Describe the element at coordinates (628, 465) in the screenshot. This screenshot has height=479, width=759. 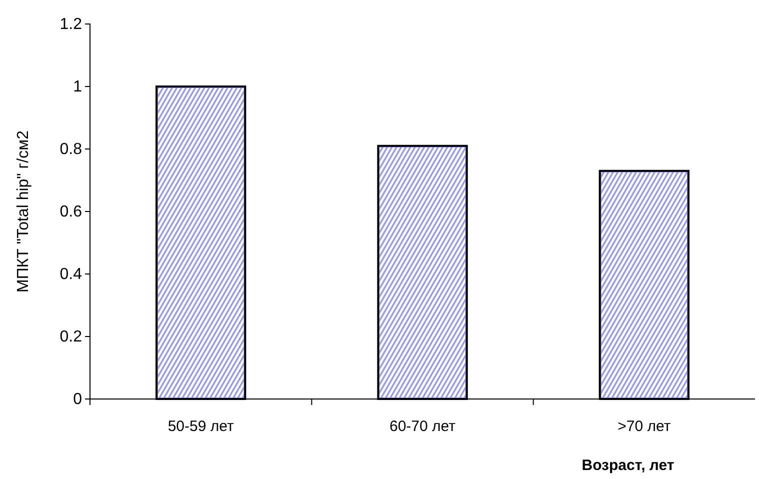
I see `x-axis-title: Возраст, лет` at that location.